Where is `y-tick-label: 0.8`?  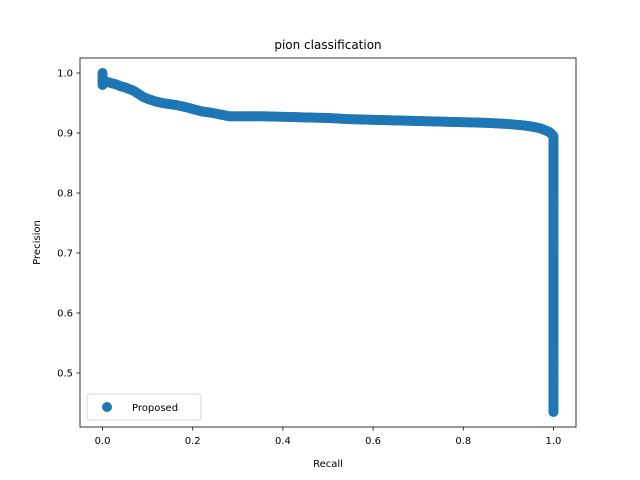 y-tick-label: 0.8 is located at coordinates (65, 194).